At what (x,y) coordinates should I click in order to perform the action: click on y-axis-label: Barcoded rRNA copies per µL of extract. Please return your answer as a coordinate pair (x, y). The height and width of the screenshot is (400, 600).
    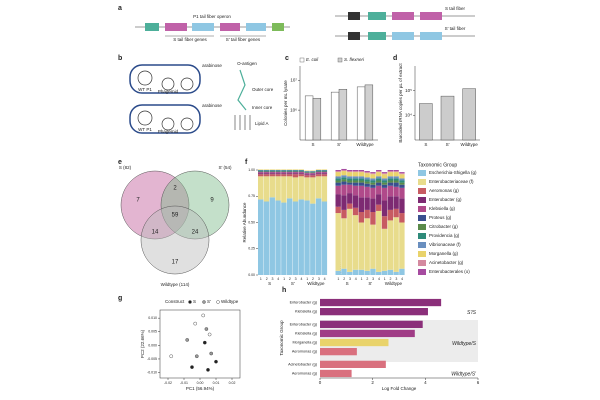
    Looking at the image, I should click on (400, 103).